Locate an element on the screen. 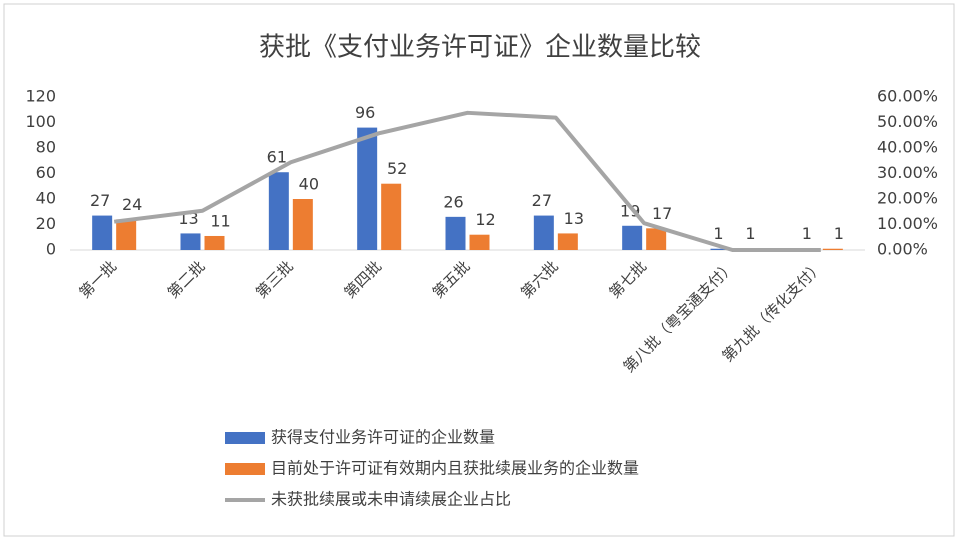 The height and width of the screenshot is (546, 960). data-label: 26 is located at coordinates (453, 201).